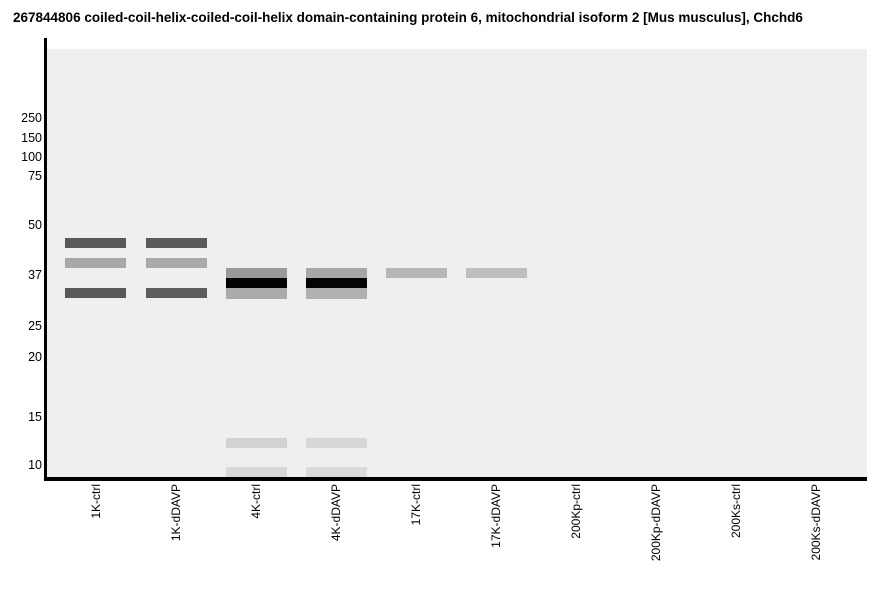  What do you see at coordinates (35, 176) in the screenshot?
I see `y-axis-tick-label: 75` at bounding box center [35, 176].